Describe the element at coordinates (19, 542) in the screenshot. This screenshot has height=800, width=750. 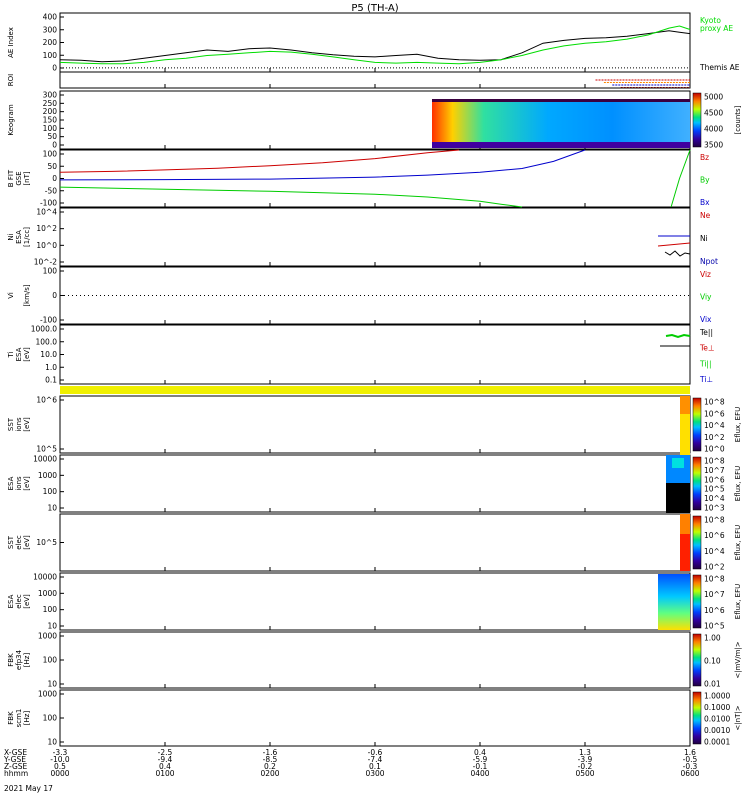
I see `sst_elec-ylabel: elec` at that location.